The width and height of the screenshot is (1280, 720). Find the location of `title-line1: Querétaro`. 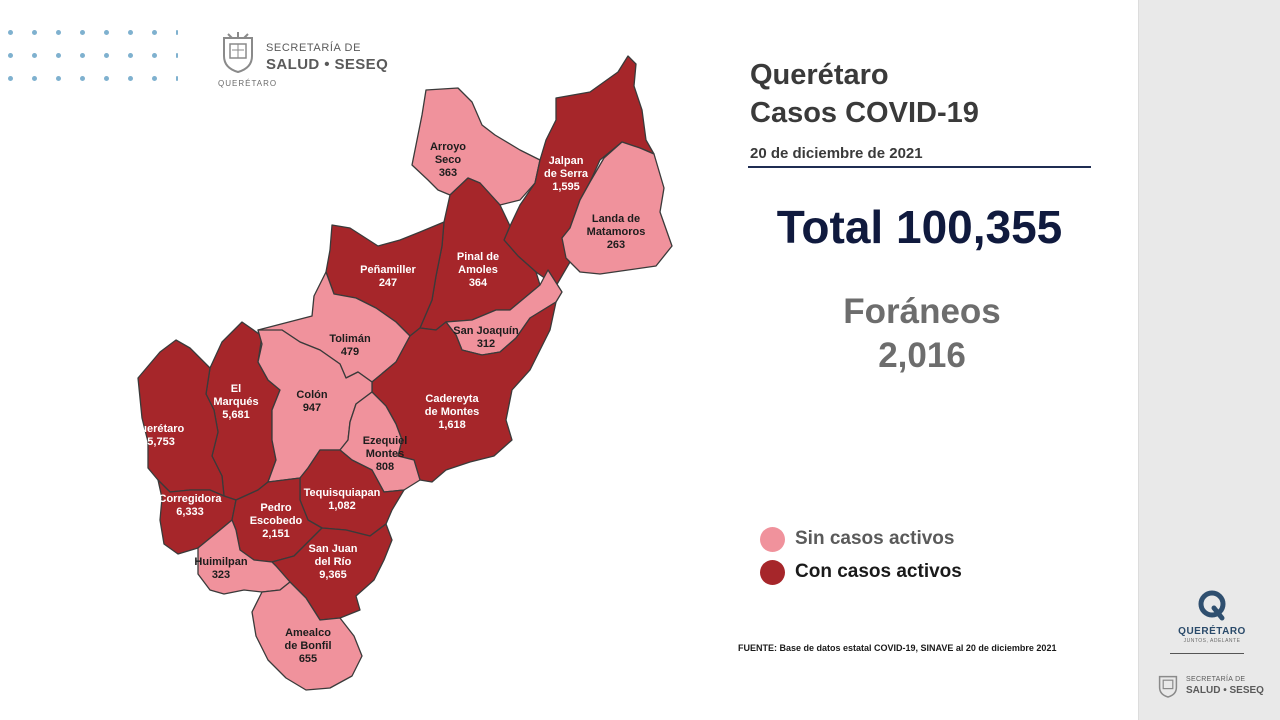

title-line1: Querétaro is located at coordinates (819, 75).